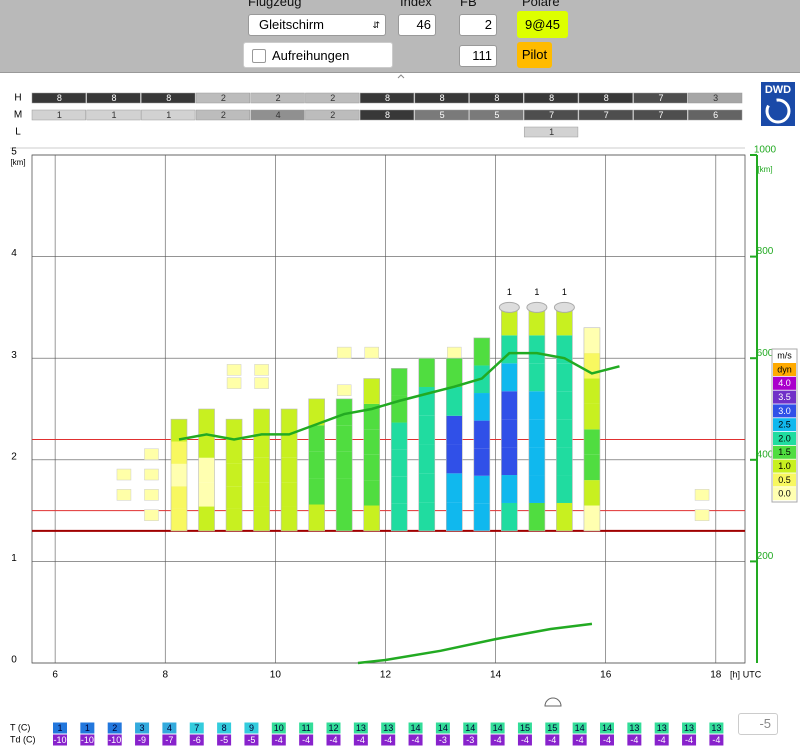 The width and height of the screenshot is (800, 746). I want to click on y2-tick-label: 800, so click(765, 251).